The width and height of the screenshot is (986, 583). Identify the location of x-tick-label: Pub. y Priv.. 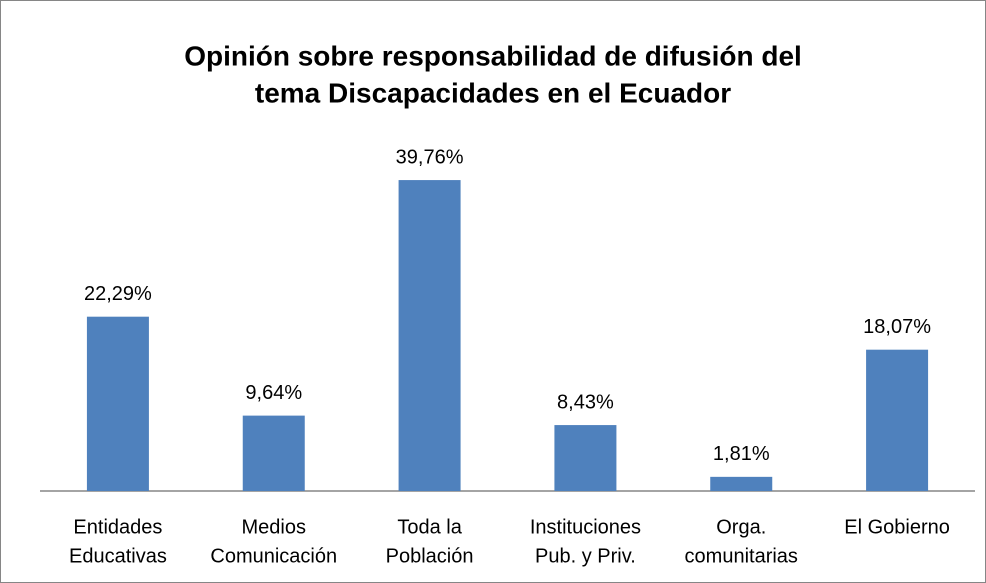
(585, 556).